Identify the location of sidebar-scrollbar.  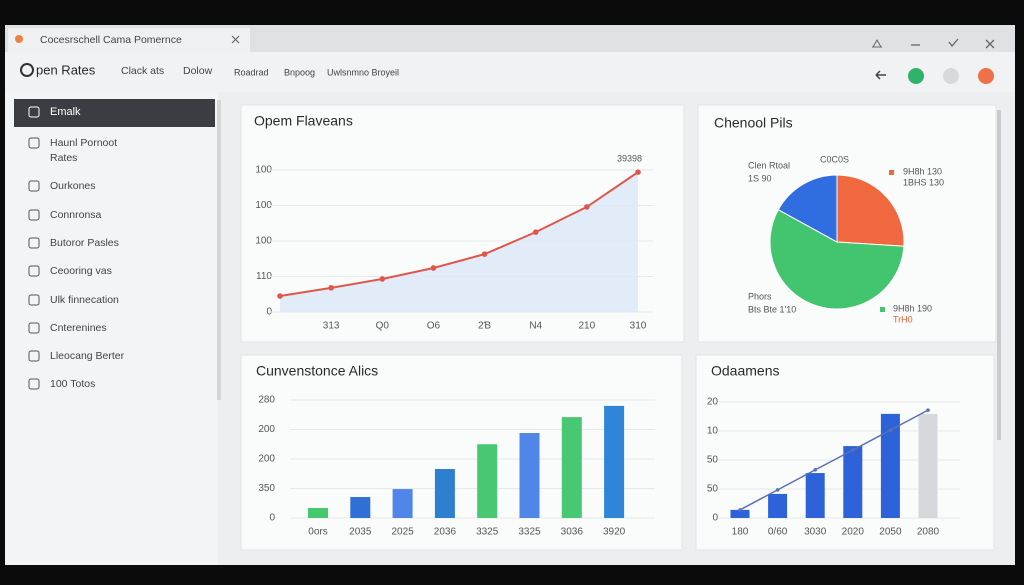
(219, 250).